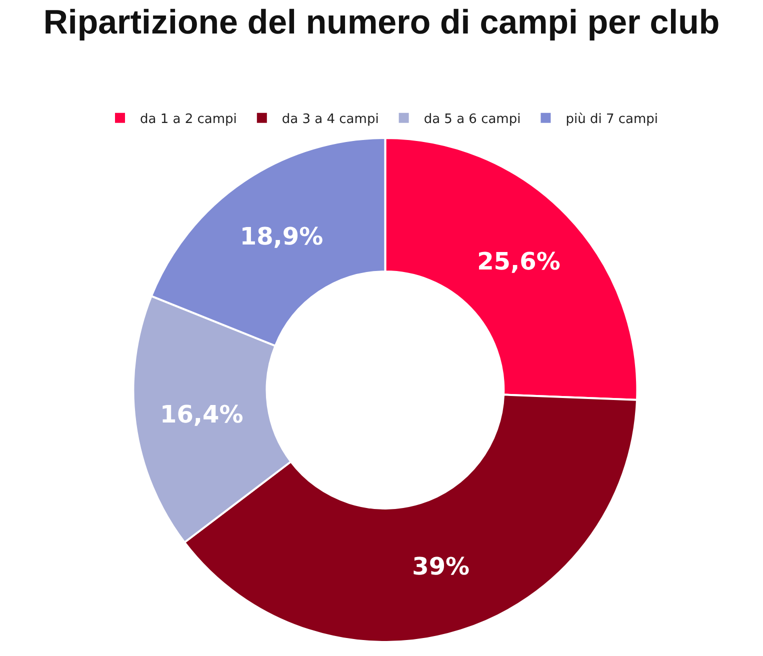 The width and height of the screenshot is (763, 656). What do you see at coordinates (612, 119) in the screenshot?
I see `legend-label: più di 7 campi` at bounding box center [612, 119].